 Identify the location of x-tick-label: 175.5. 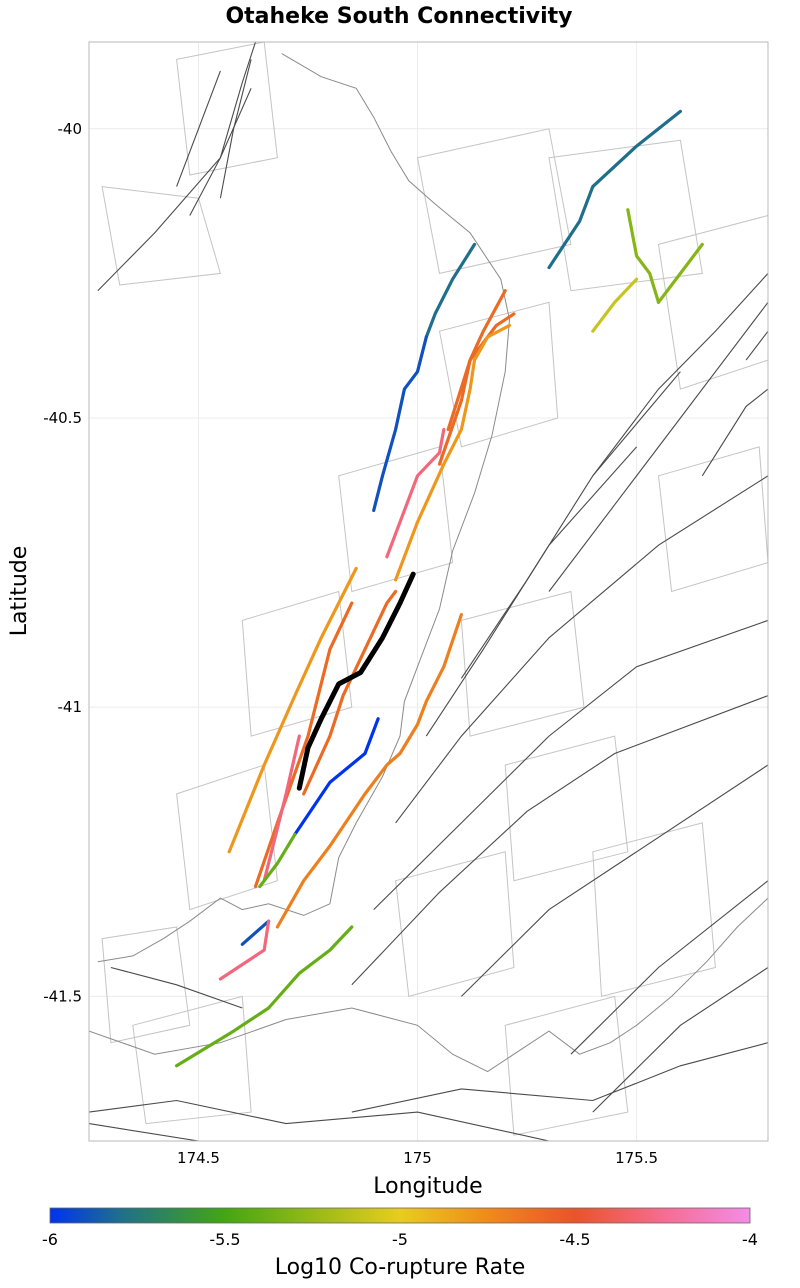
(636, 1158).